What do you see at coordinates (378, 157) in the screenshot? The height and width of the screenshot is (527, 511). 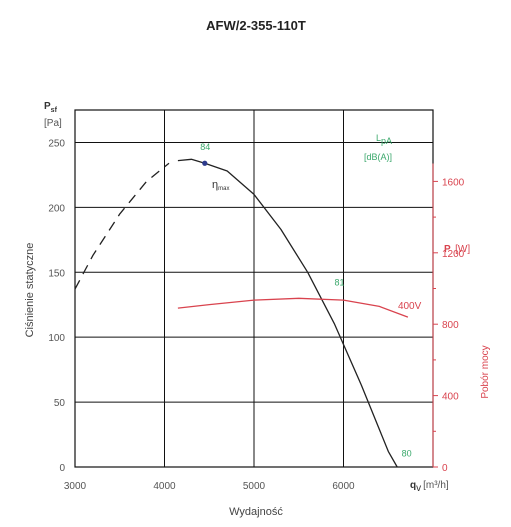 I see `sound-level-unit: [dB(A)]` at bounding box center [378, 157].